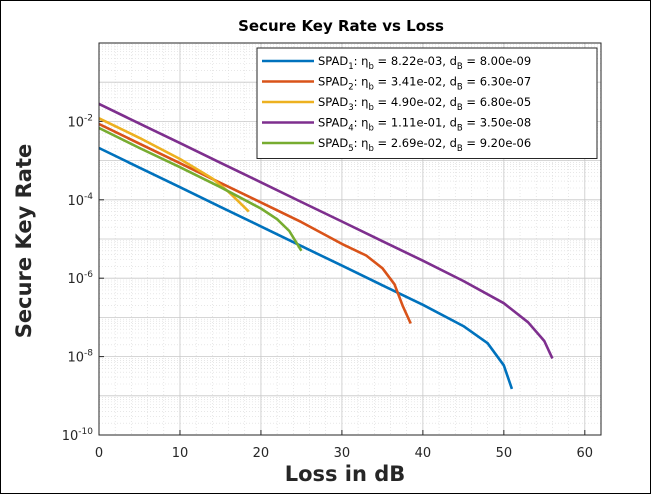 Image resolution: width=651 pixels, height=498 pixels. Describe the element at coordinates (78, 435) in the screenshot. I see `y-tick-label: 10⁻¹⁰` at that location.